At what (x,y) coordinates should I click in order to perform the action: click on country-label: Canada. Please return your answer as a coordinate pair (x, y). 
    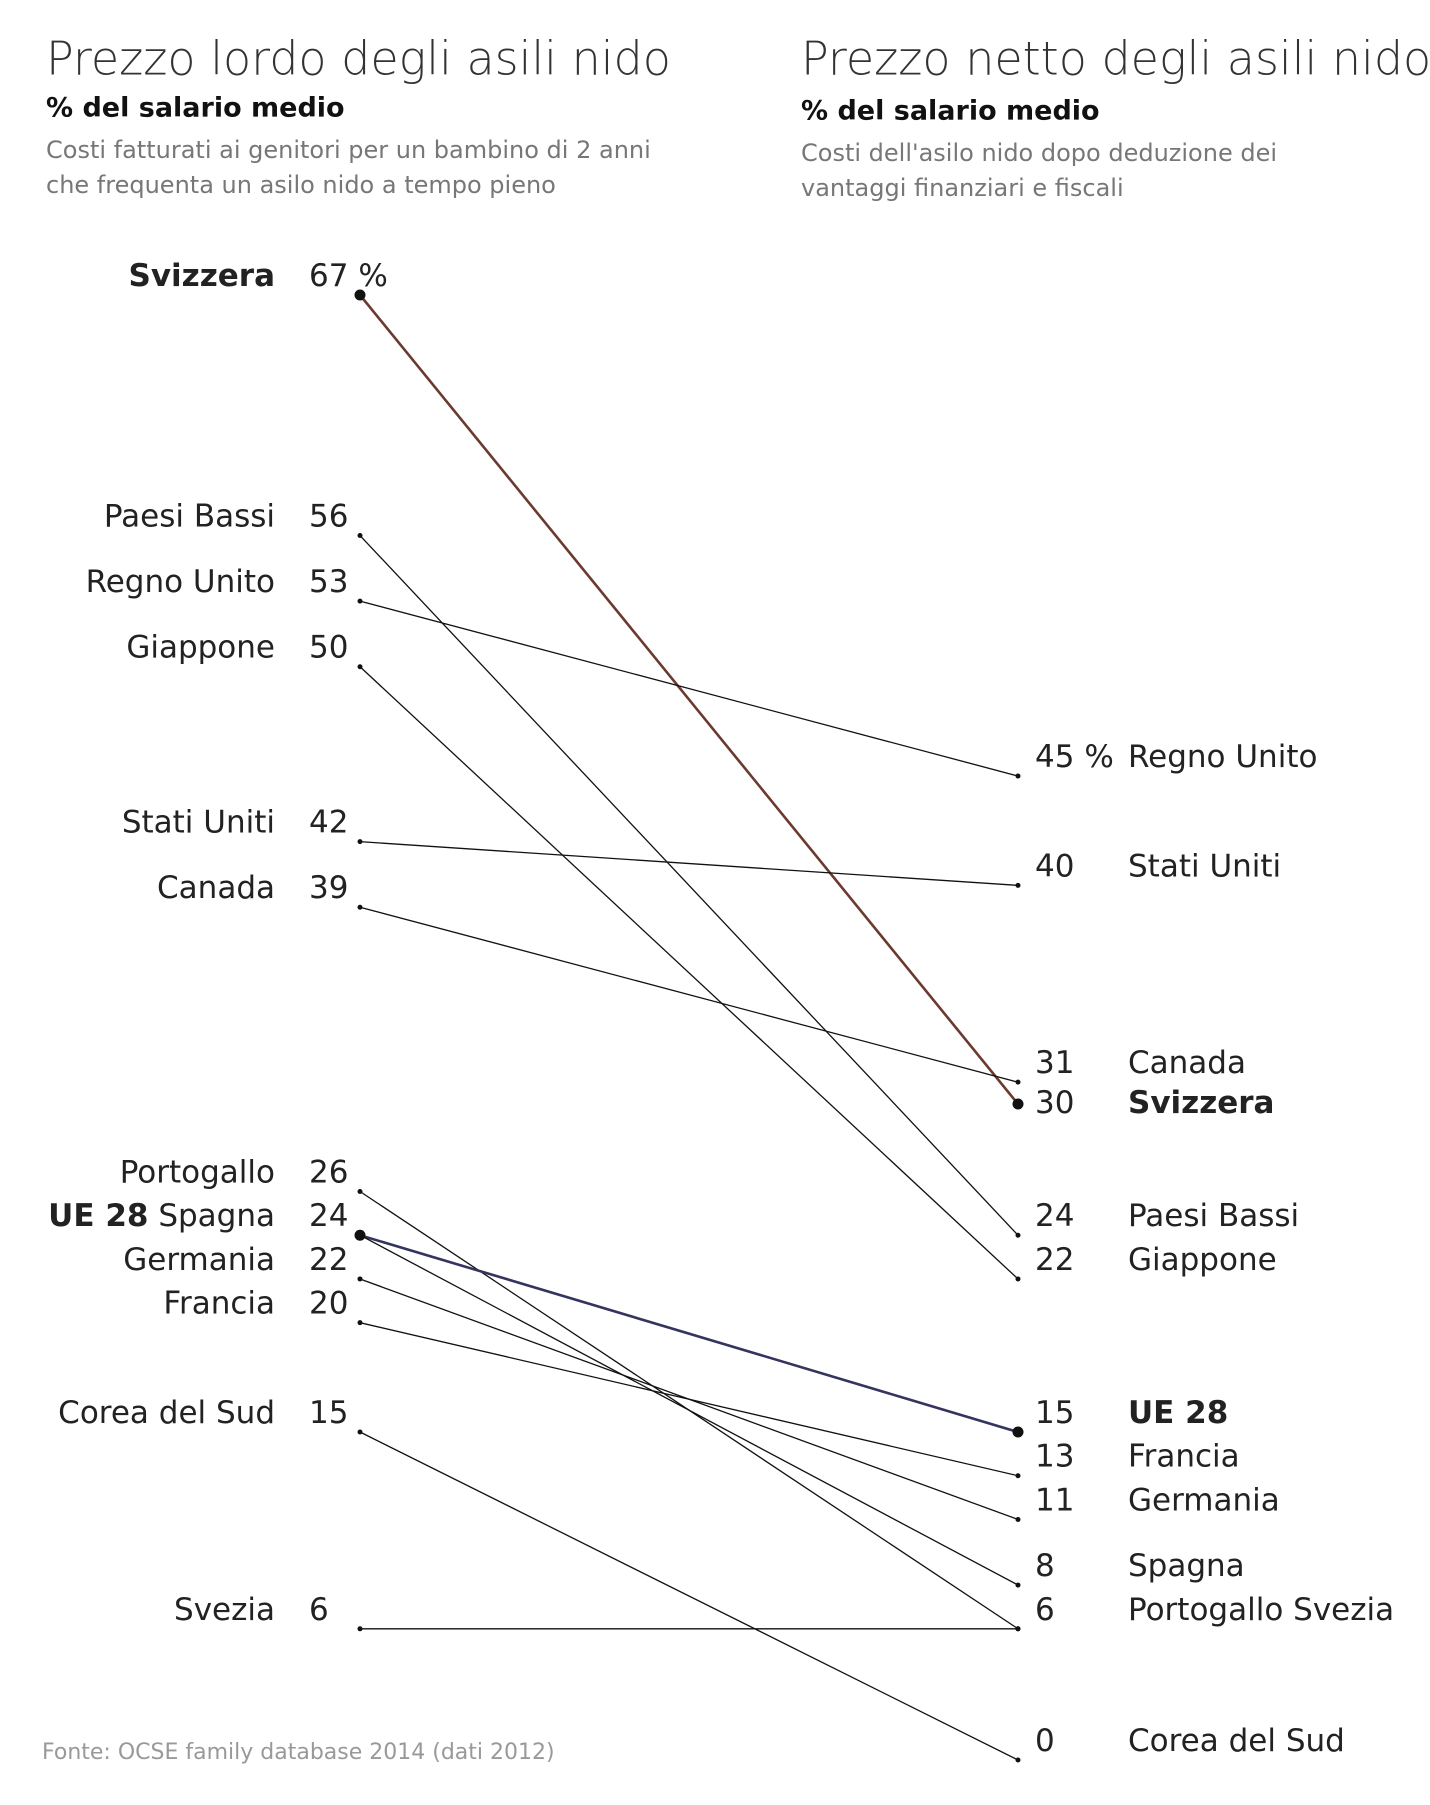
    Looking at the image, I should click on (216, 888).